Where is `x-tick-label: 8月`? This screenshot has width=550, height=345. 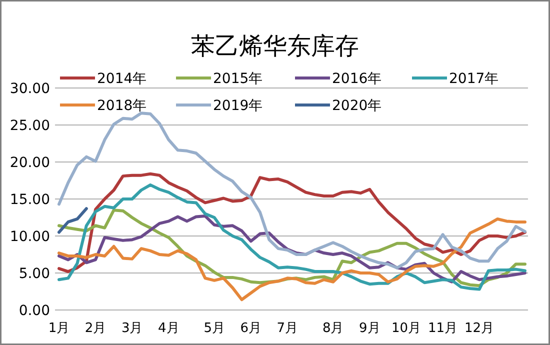 x-tick-label: 8月 is located at coordinates (333, 328).